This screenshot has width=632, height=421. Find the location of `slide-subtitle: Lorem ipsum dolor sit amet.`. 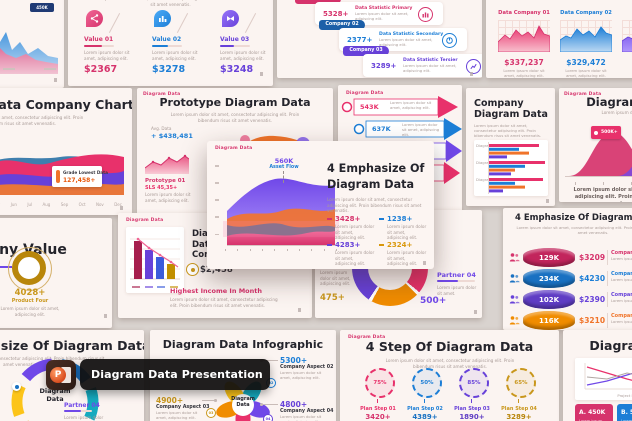

slide-subtitle: Lorem ipsum dolor sit amet. is located at coordinates (616, 112).